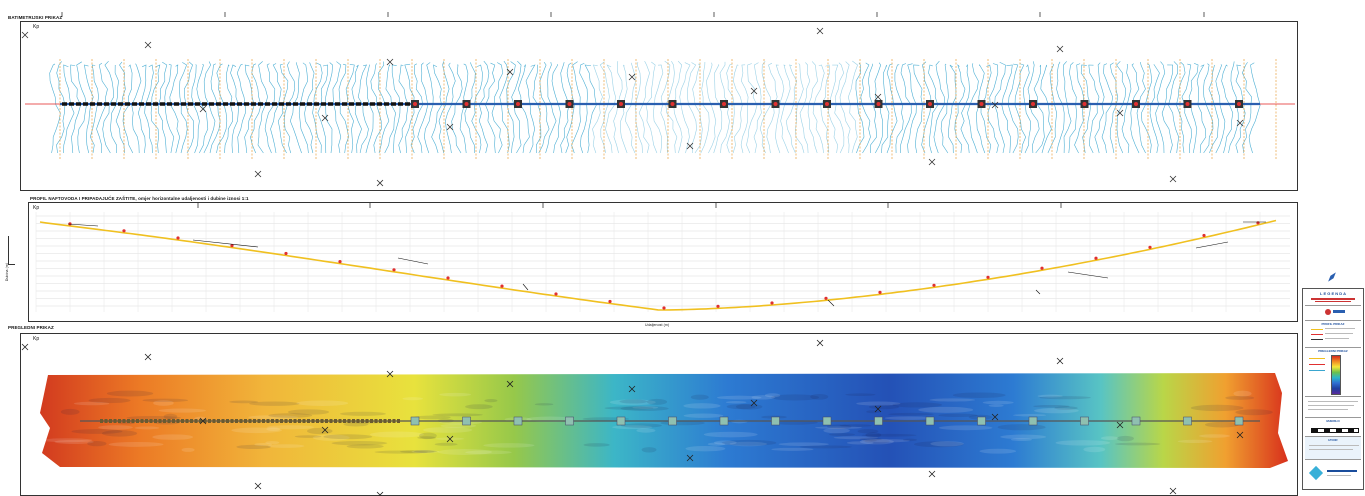  Describe the element at coordinates (7, 272) in the screenshot. I see `profile-y-axis-label: Dubina (m)` at that location.